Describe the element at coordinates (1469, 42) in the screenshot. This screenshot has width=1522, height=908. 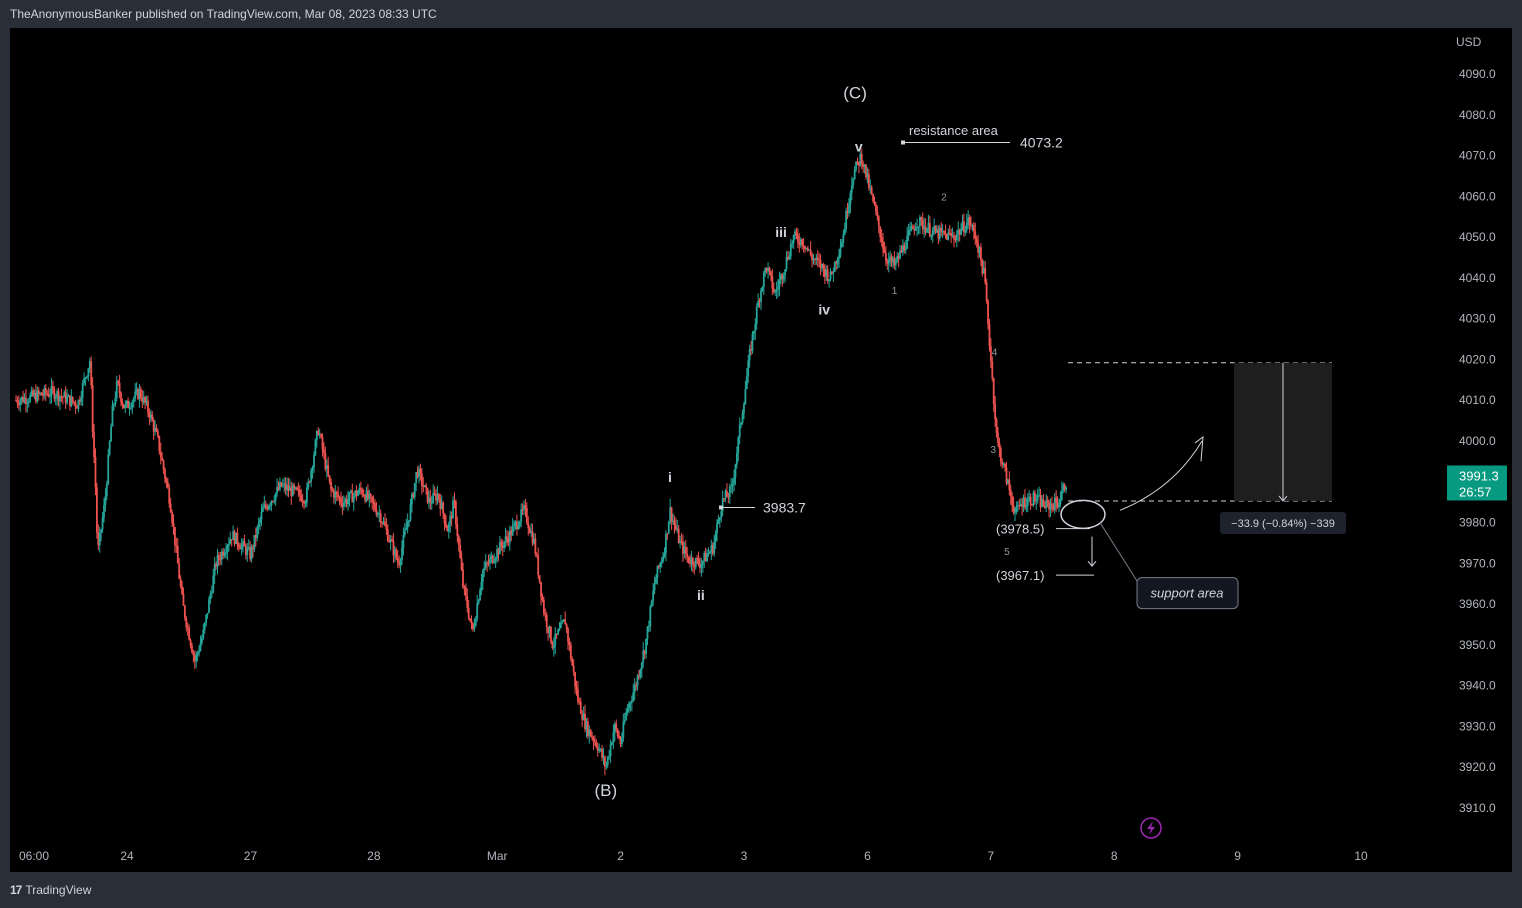
I see `currency-label: USD` at that location.